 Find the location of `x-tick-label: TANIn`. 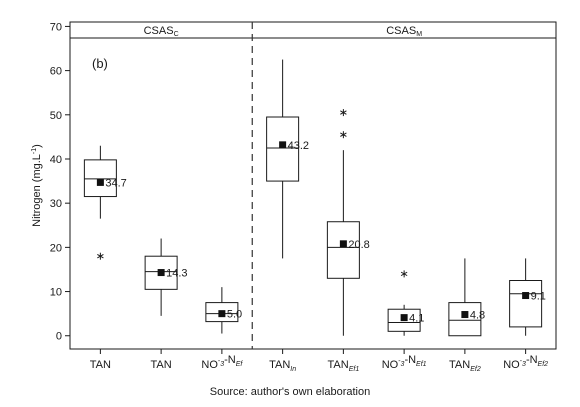

x-tick-label: TANIn is located at coordinates (282, 366).